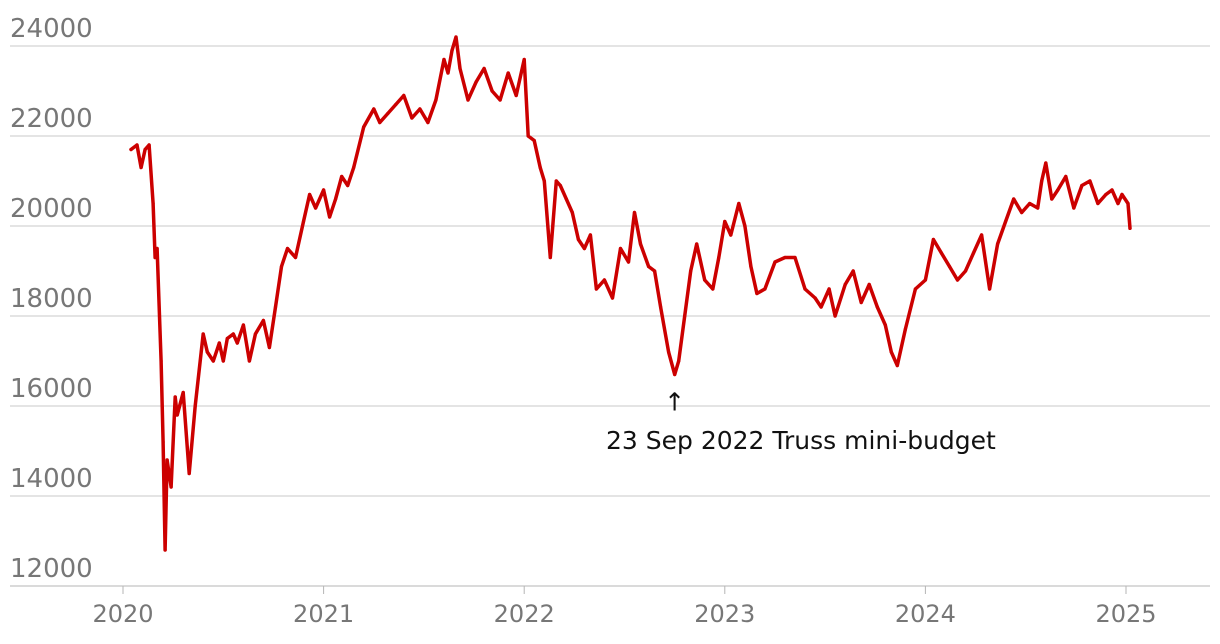 The width and height of the screenshot is (1220, 644). I want to click on annotation: ↑ 23 Sep 2022 Truss mini-budget, so click(801, 422).